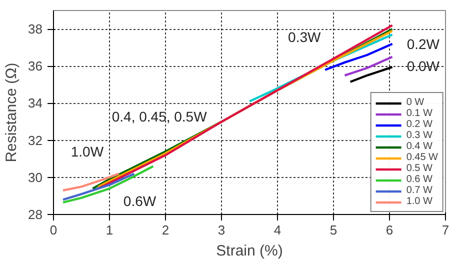 This screenshot has height=266, width=469. Describe the element at coordinates (419, 201) in the screenshot. I see `legend-label: 1.0 W` at that location.